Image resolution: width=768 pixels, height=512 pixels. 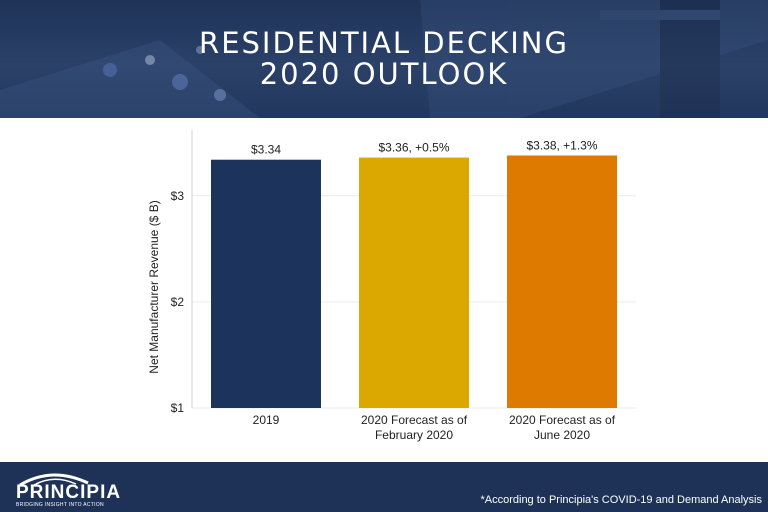 I want to click on y-tick-label: $2, so click(x=178, y=302).